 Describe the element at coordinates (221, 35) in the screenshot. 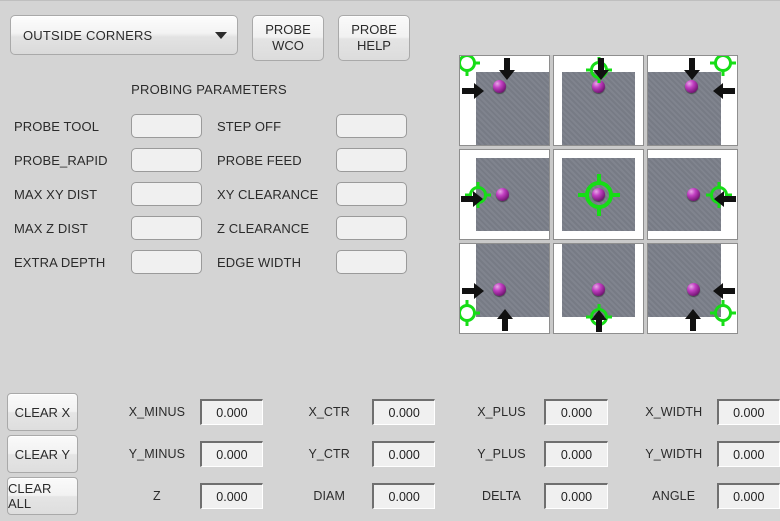

I see `chevron-down-icon` at that location.